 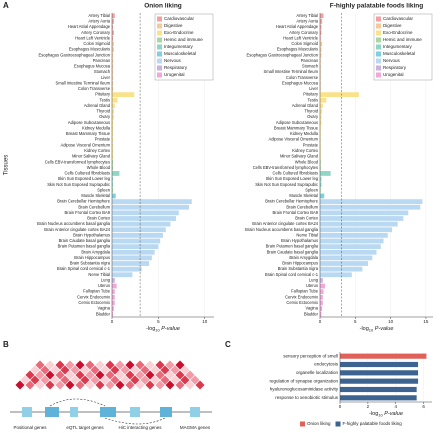 I want to click on legend-label: Digestive, so click(x=173, y=25).